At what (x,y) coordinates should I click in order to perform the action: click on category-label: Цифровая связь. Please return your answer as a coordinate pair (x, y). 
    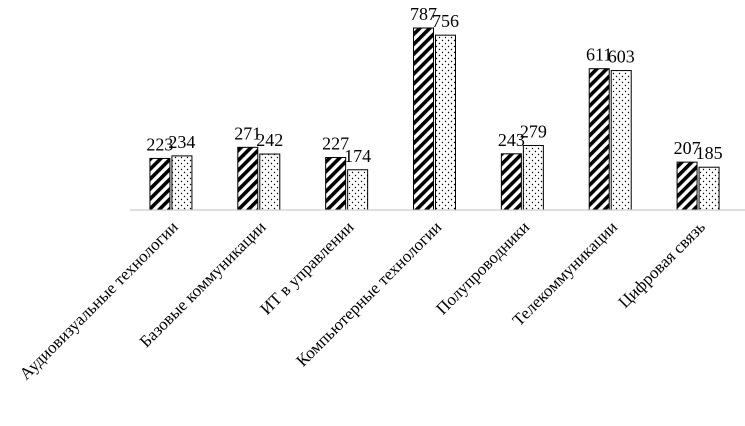
    Looking at the image, I should click on (662, 264).